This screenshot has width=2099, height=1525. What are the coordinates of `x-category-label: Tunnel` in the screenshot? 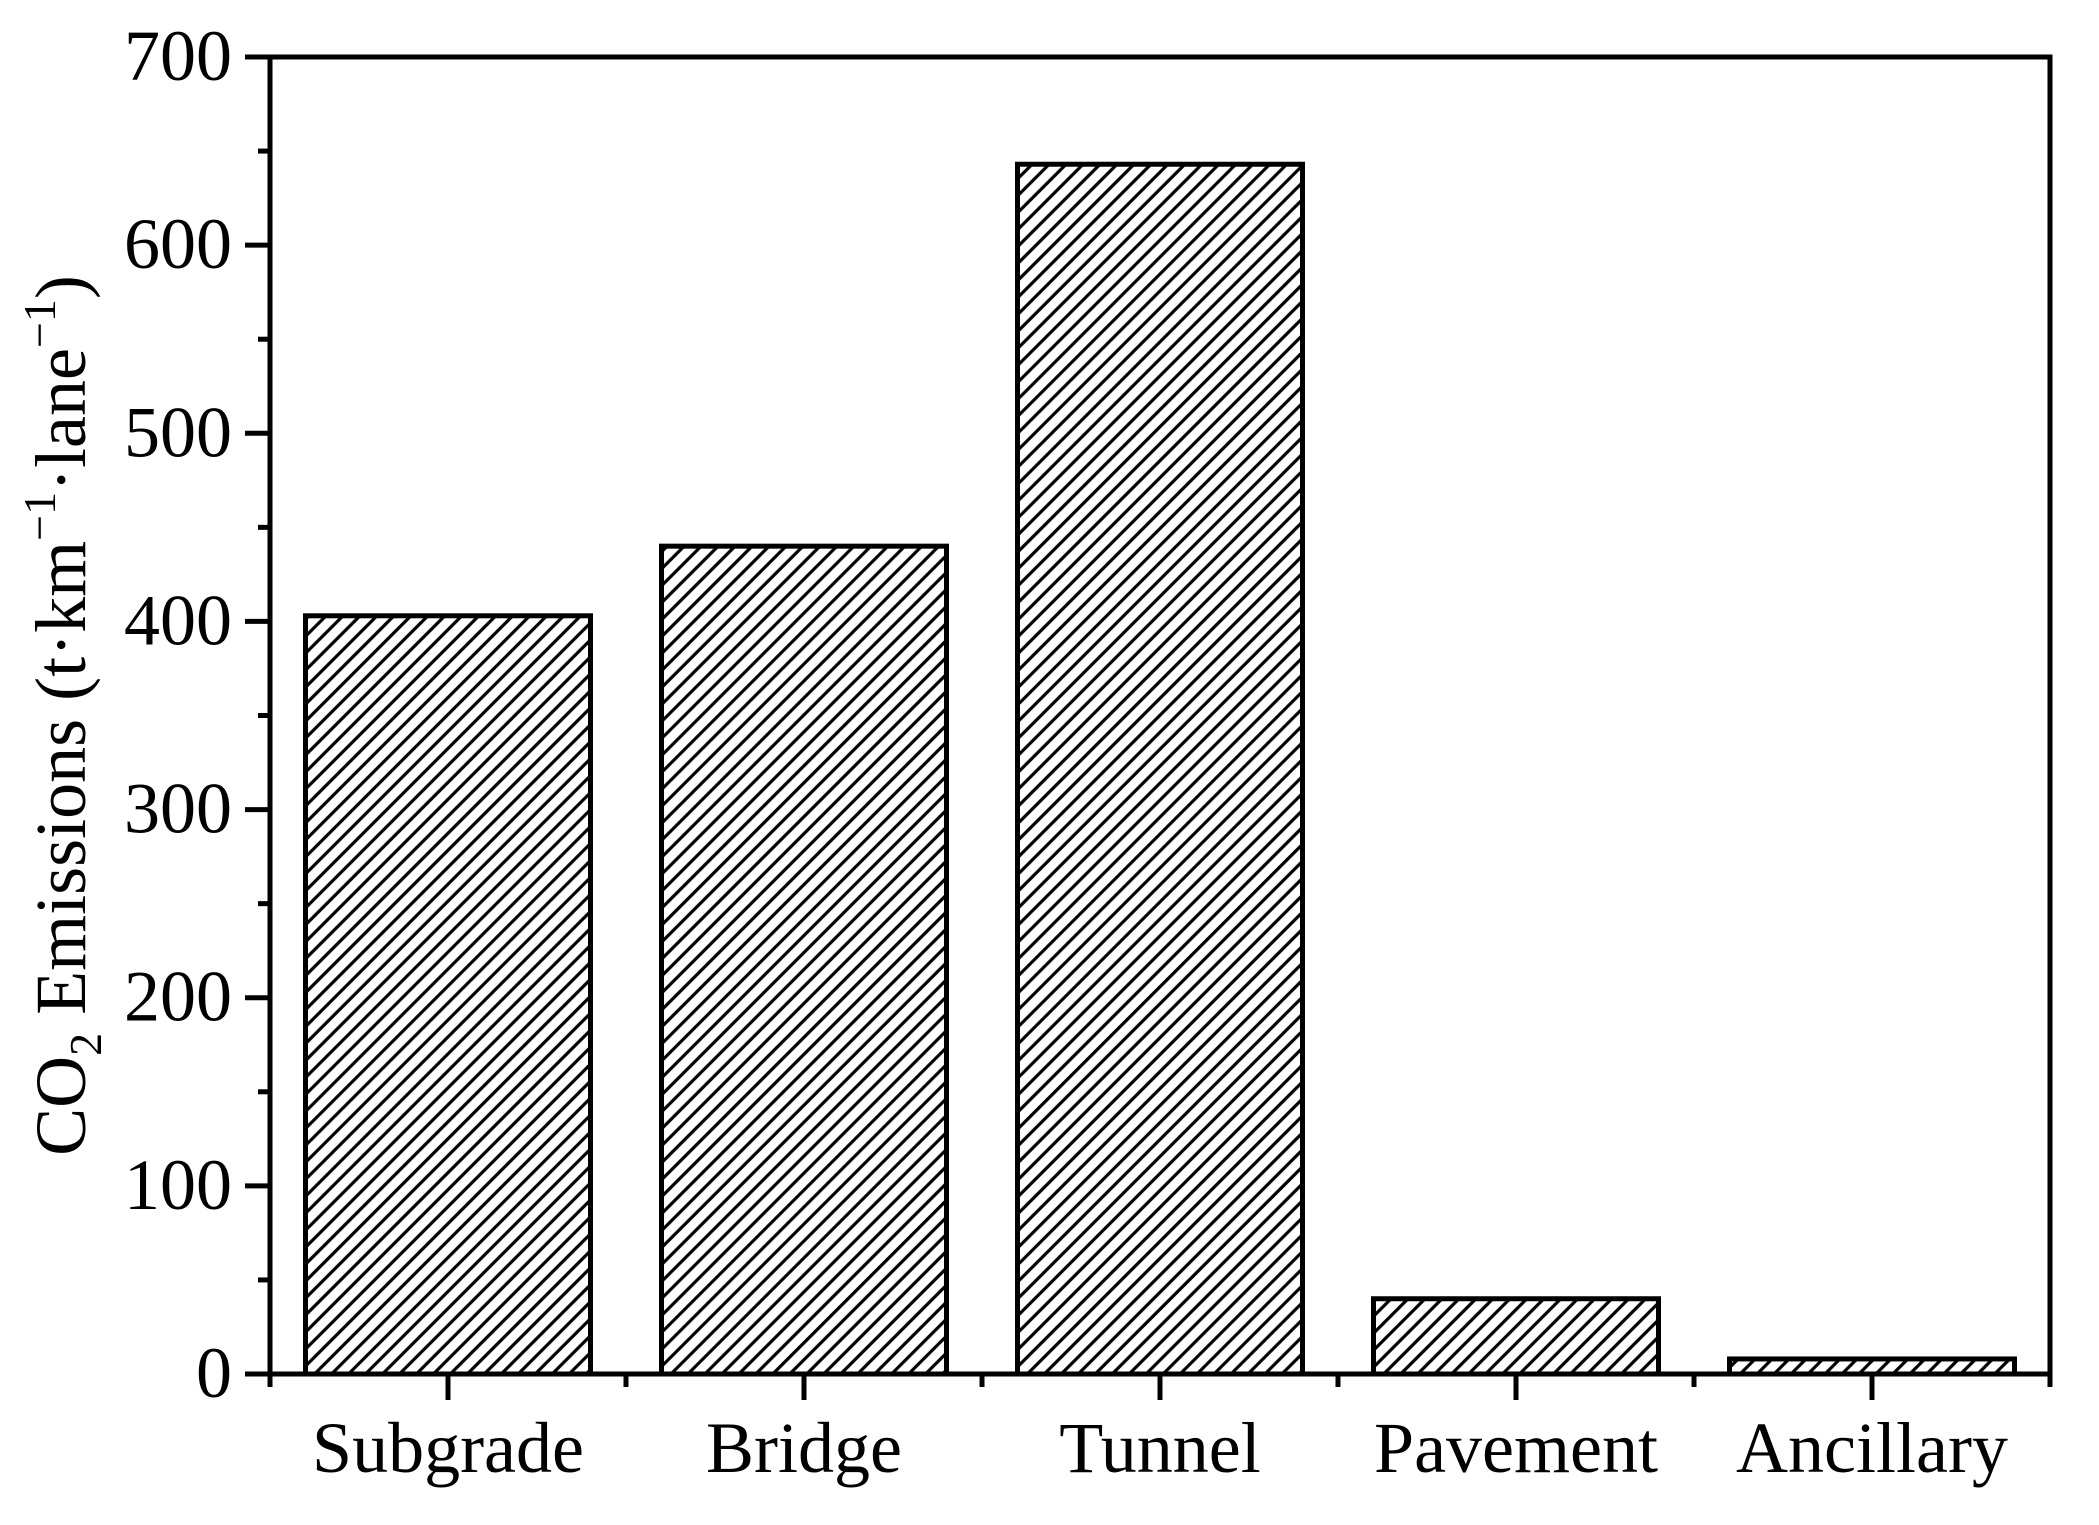 It's located at (1159, 1448).